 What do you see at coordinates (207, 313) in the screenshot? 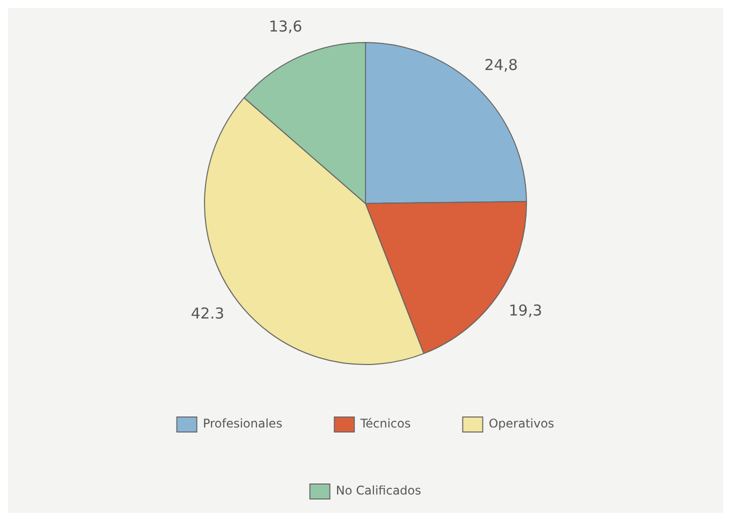
I see `data-label: 42.3` at bounding box center [207, 313].